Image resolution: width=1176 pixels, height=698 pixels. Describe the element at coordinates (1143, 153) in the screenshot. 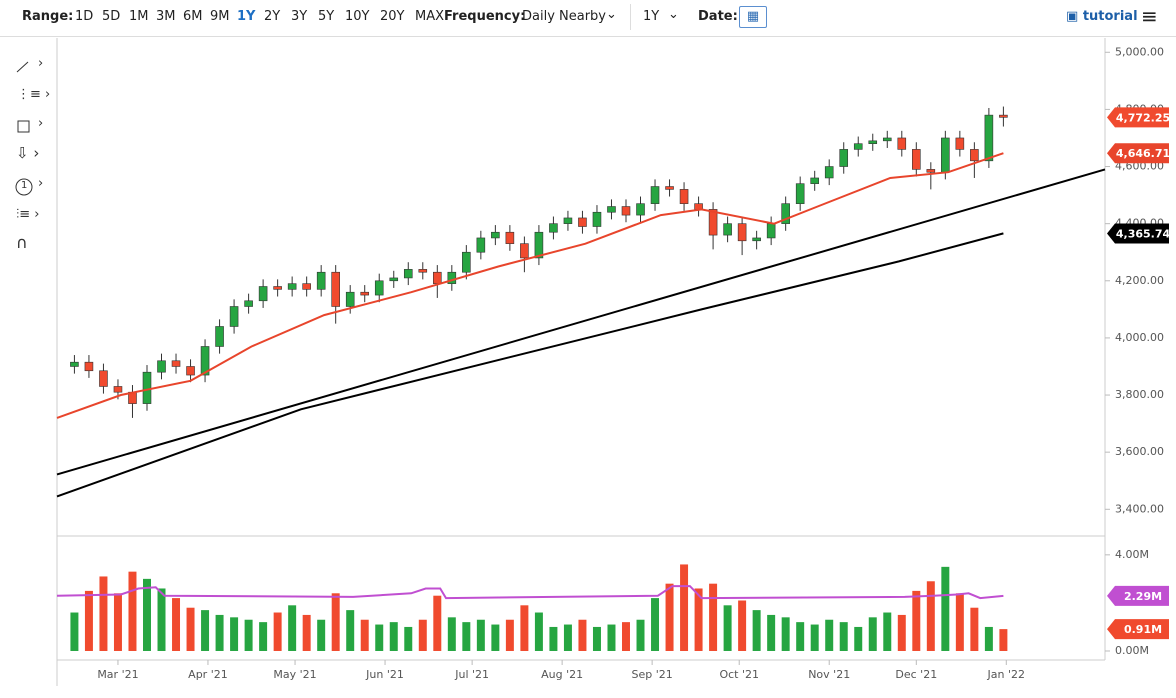

I see `value-tag-label: 4,646.71` at that location.